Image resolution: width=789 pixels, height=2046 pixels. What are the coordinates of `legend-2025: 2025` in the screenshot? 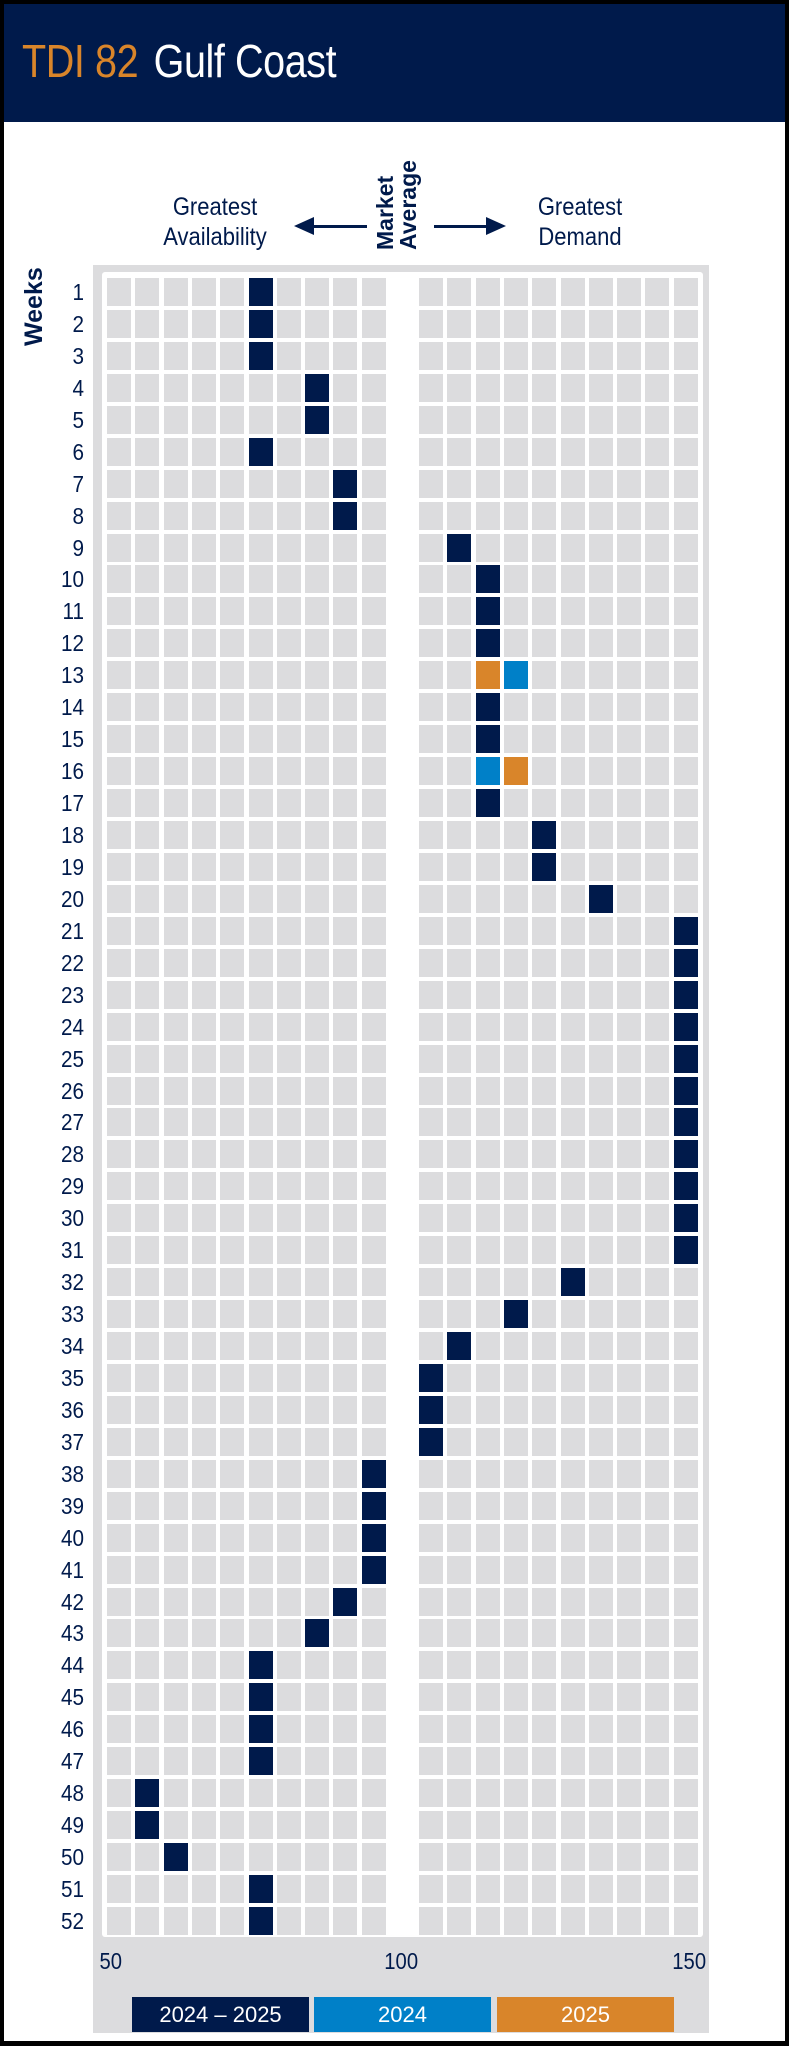 It's located at (585, 2014).